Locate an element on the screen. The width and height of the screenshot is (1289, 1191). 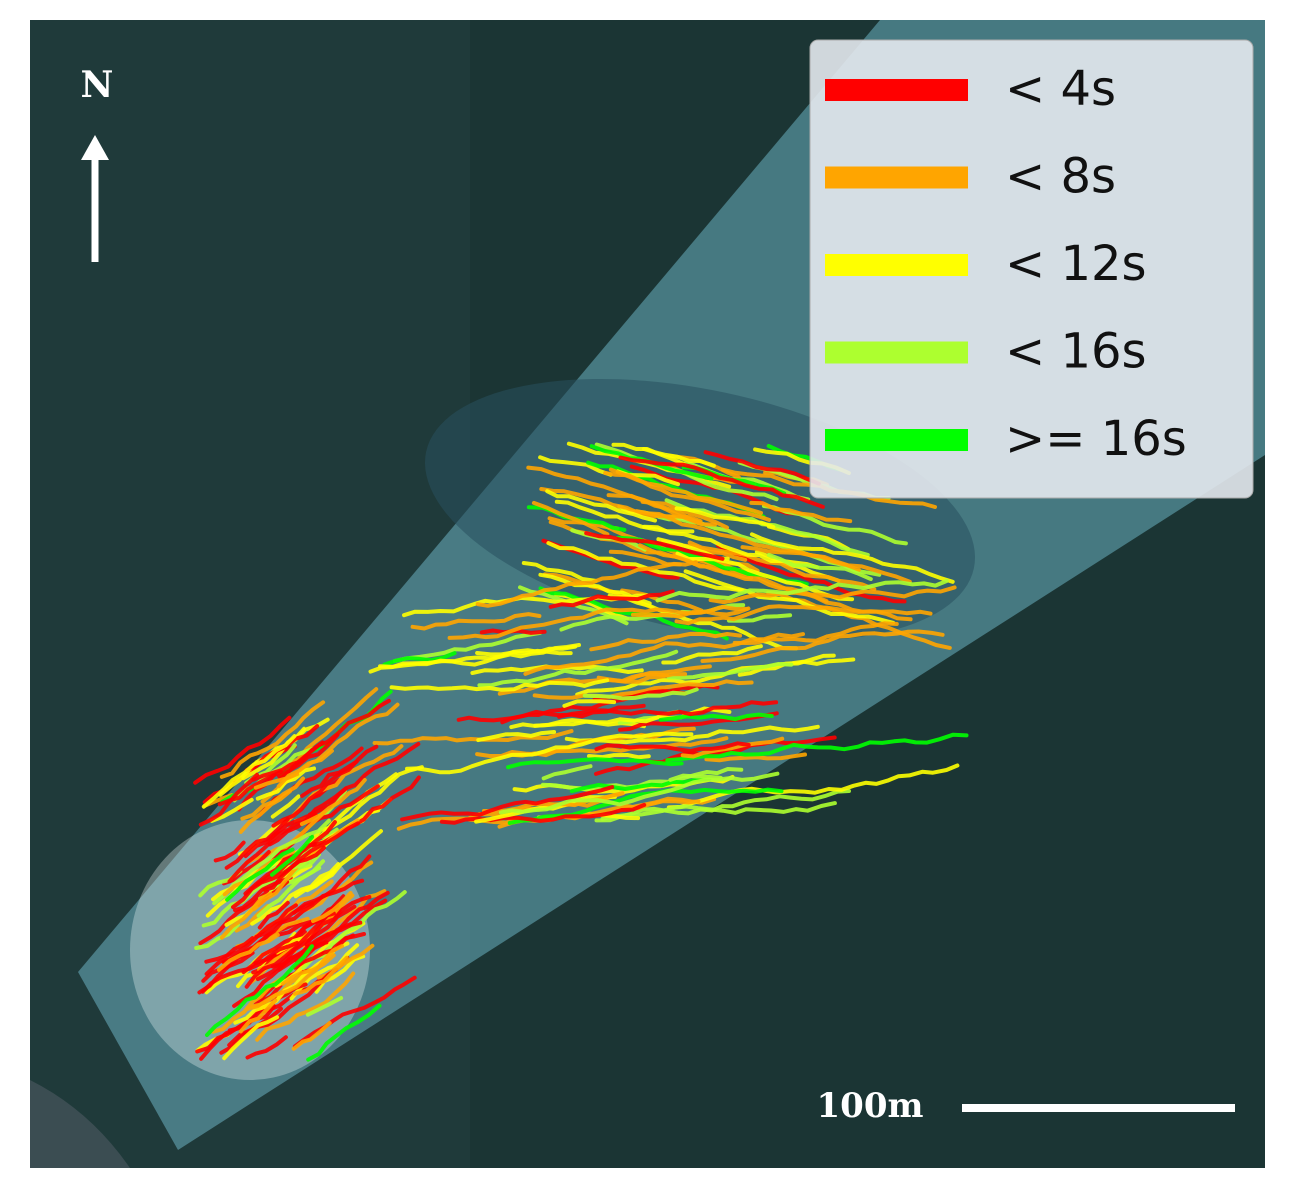
legend-label: >= 16s is located at coordinates (1096, 439).